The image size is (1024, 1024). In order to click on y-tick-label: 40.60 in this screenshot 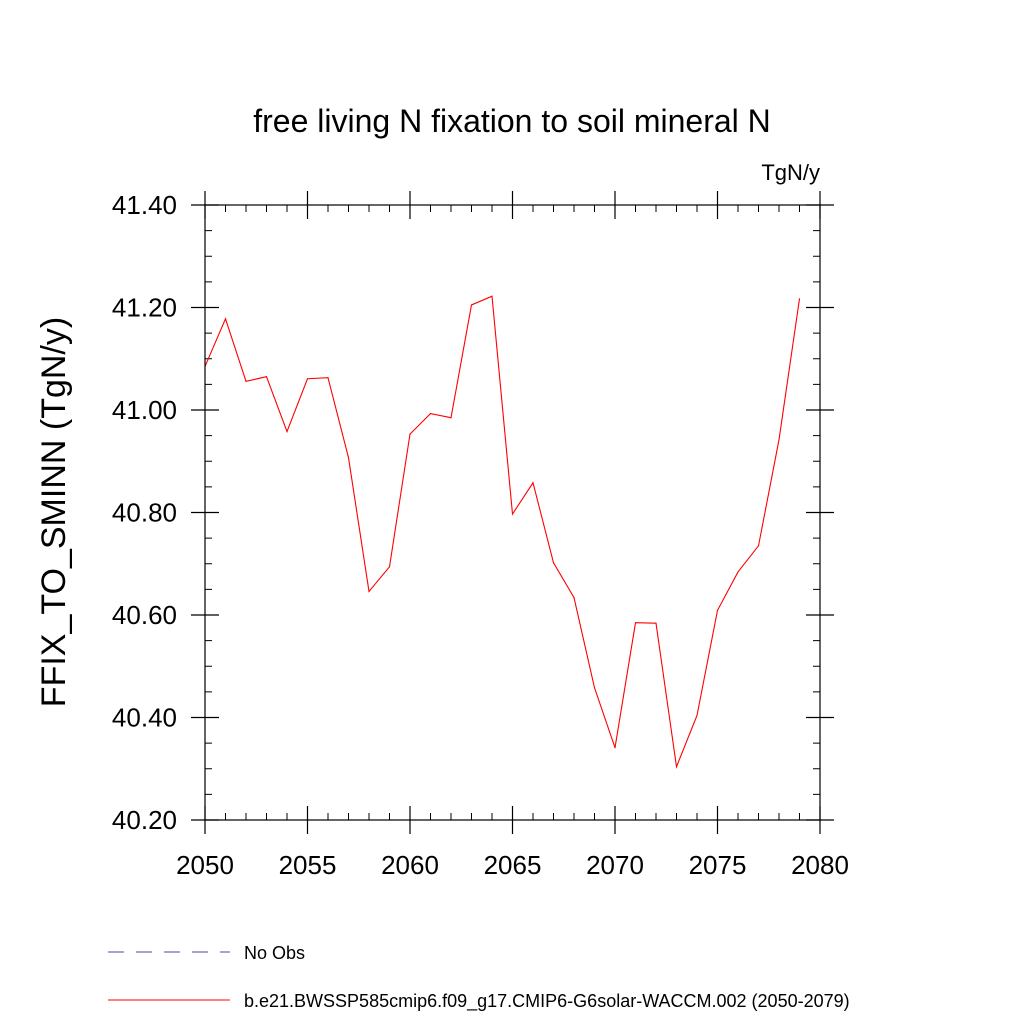, I will do `click(144, 615)`.